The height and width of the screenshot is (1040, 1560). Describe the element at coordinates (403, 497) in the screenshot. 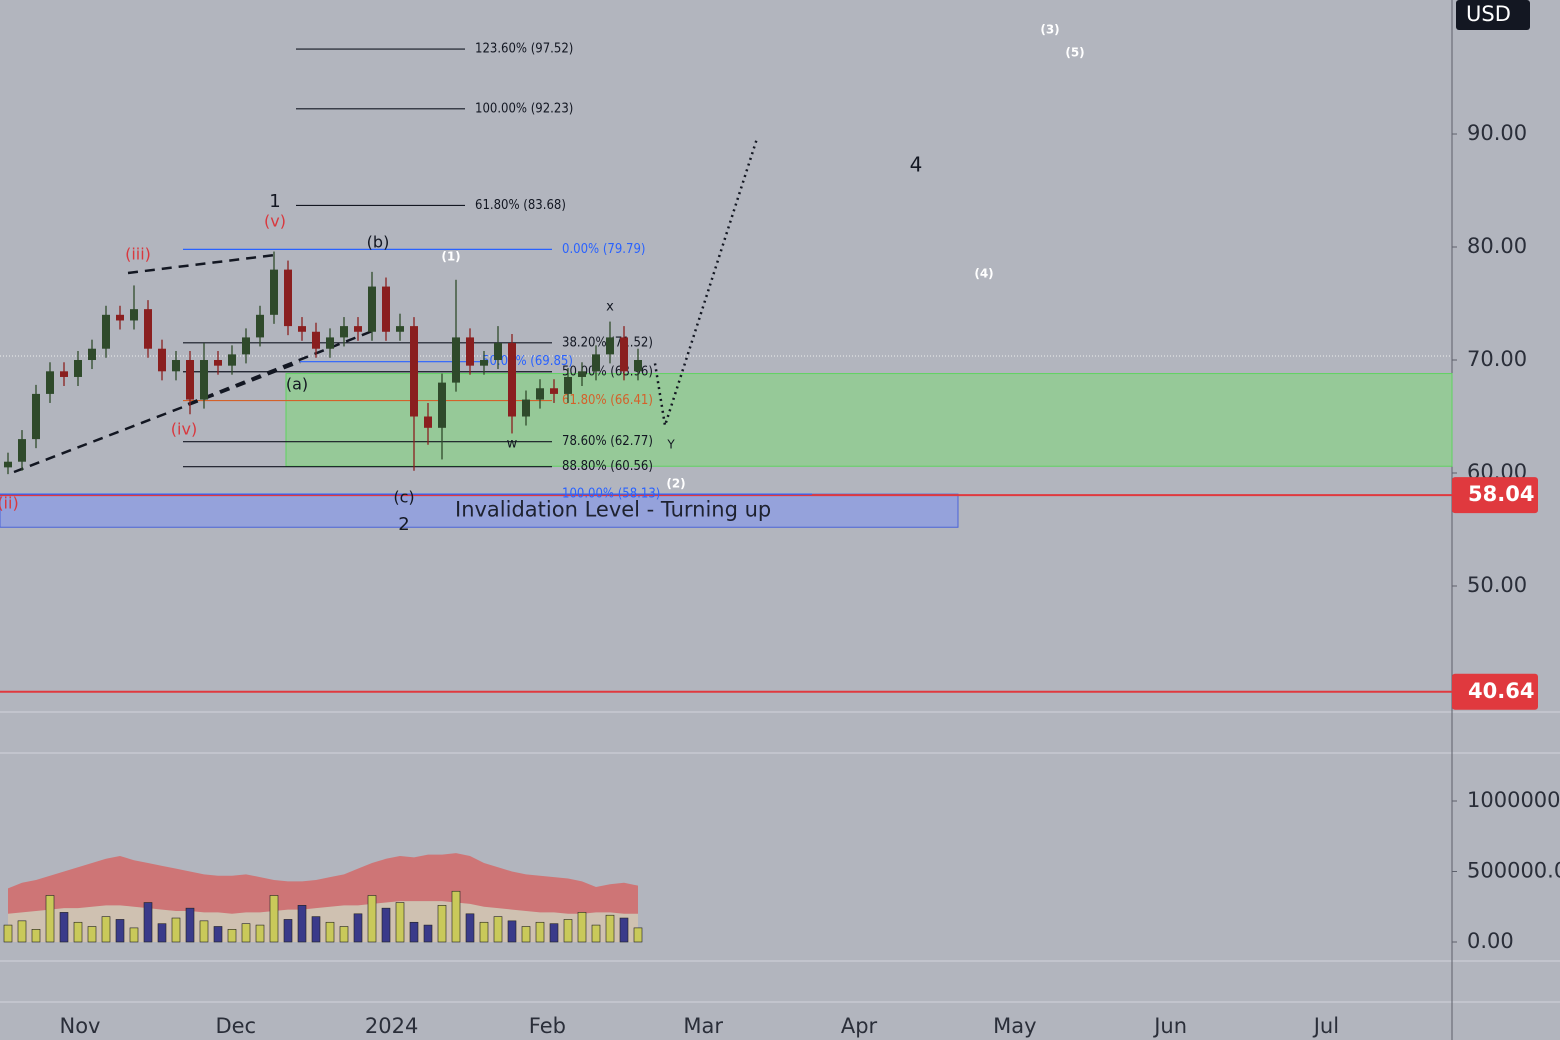

I see `wave-label: (c)` at that location.